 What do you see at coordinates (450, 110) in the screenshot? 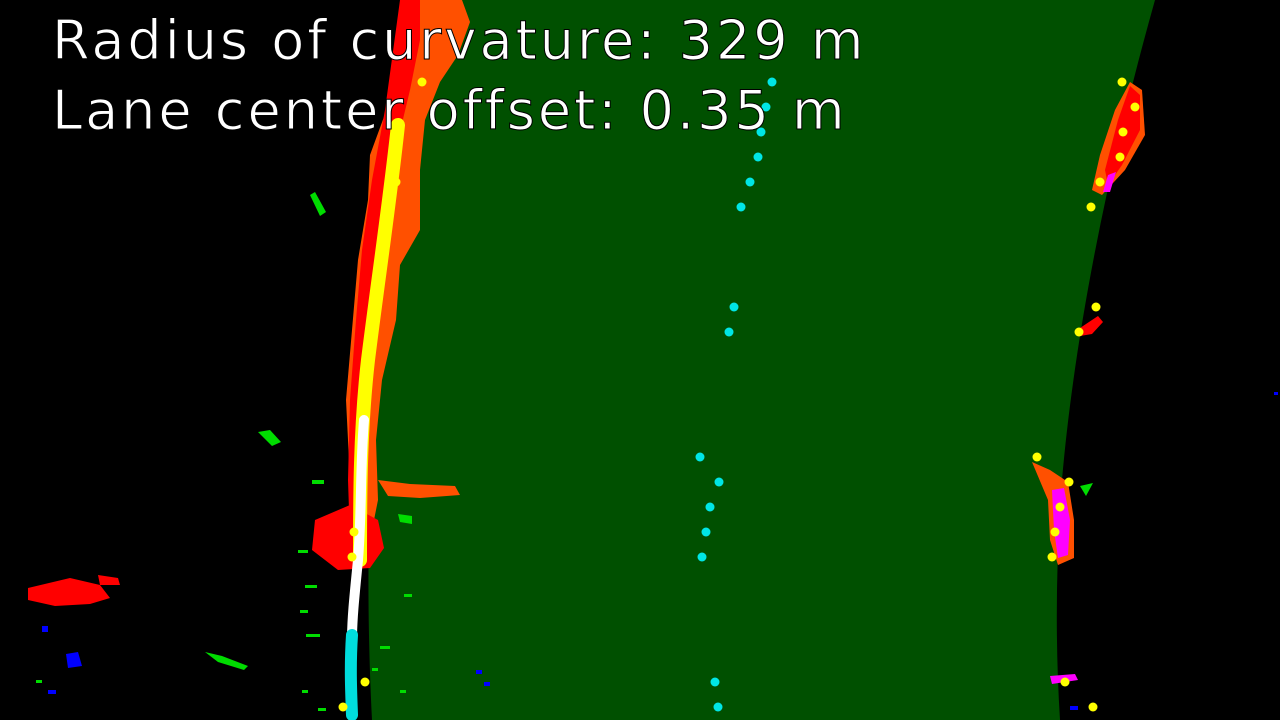
I see `lane-center-offset-label: Lane center offset: 0.35 m` at bounding box center [450, 110].